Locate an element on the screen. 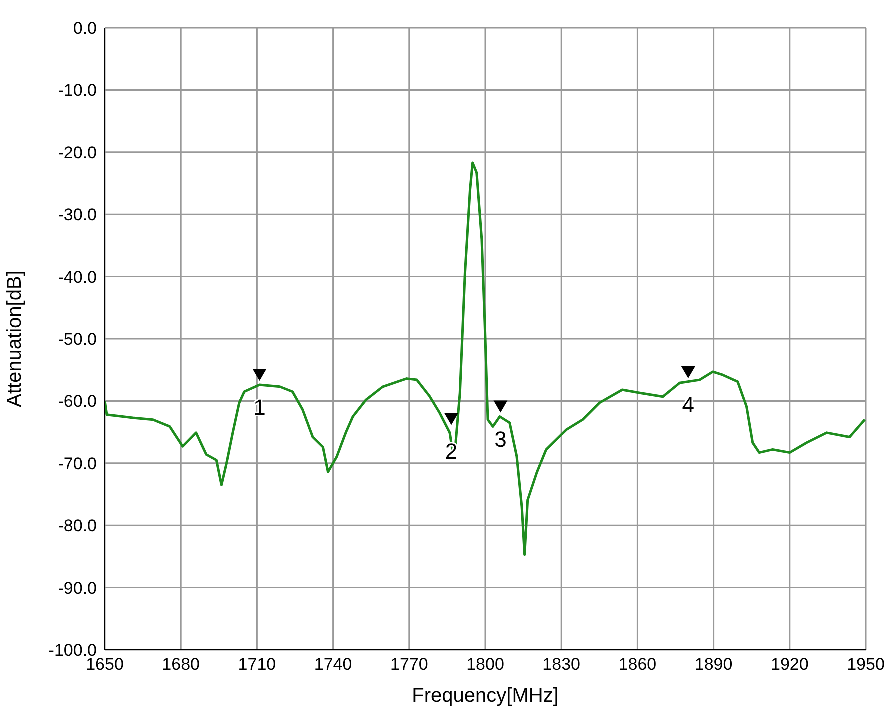 This screenshot has height=715, width=888. y-axis-title: Attenuation[dB] is located at coordinates (15, 339).